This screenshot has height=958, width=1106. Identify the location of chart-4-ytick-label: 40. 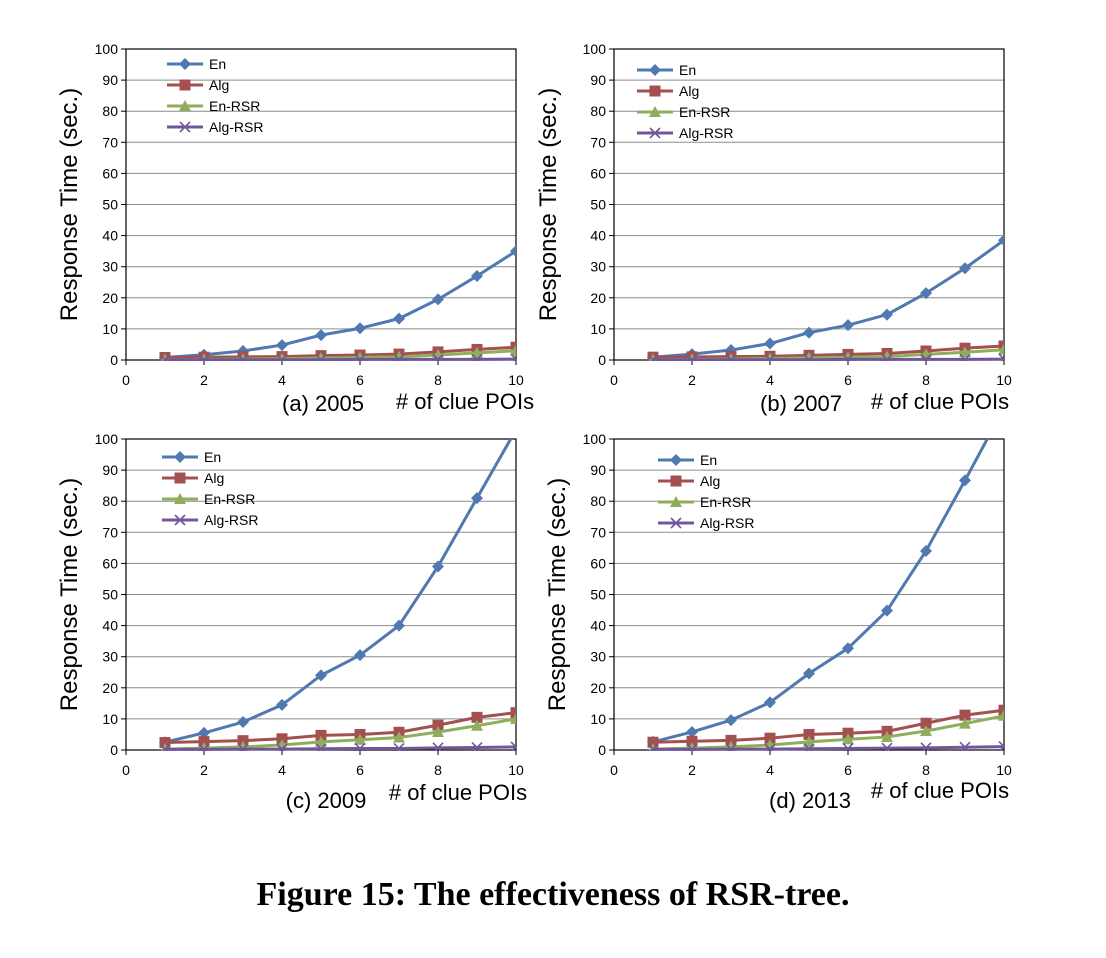
(598, 626).